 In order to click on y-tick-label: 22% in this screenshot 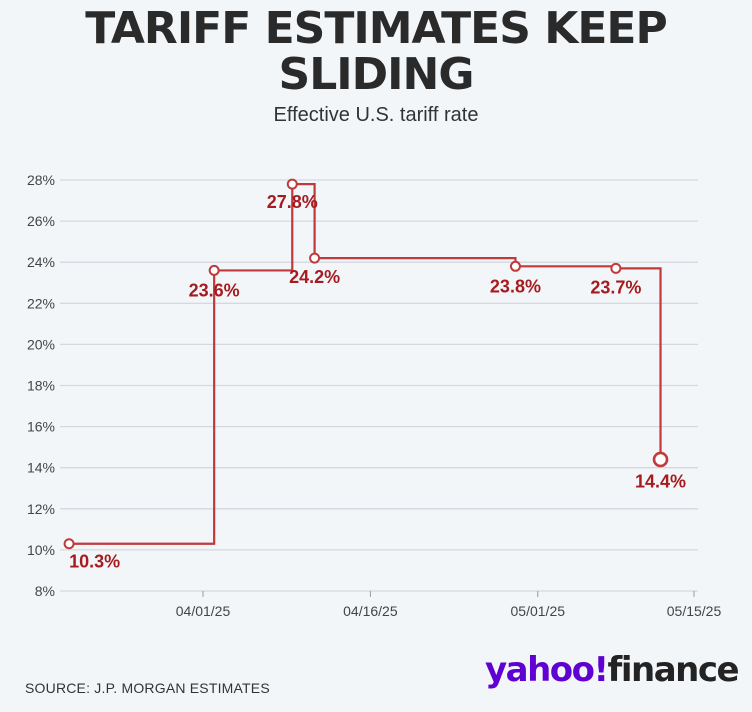, I will do `click(41, 303)`.